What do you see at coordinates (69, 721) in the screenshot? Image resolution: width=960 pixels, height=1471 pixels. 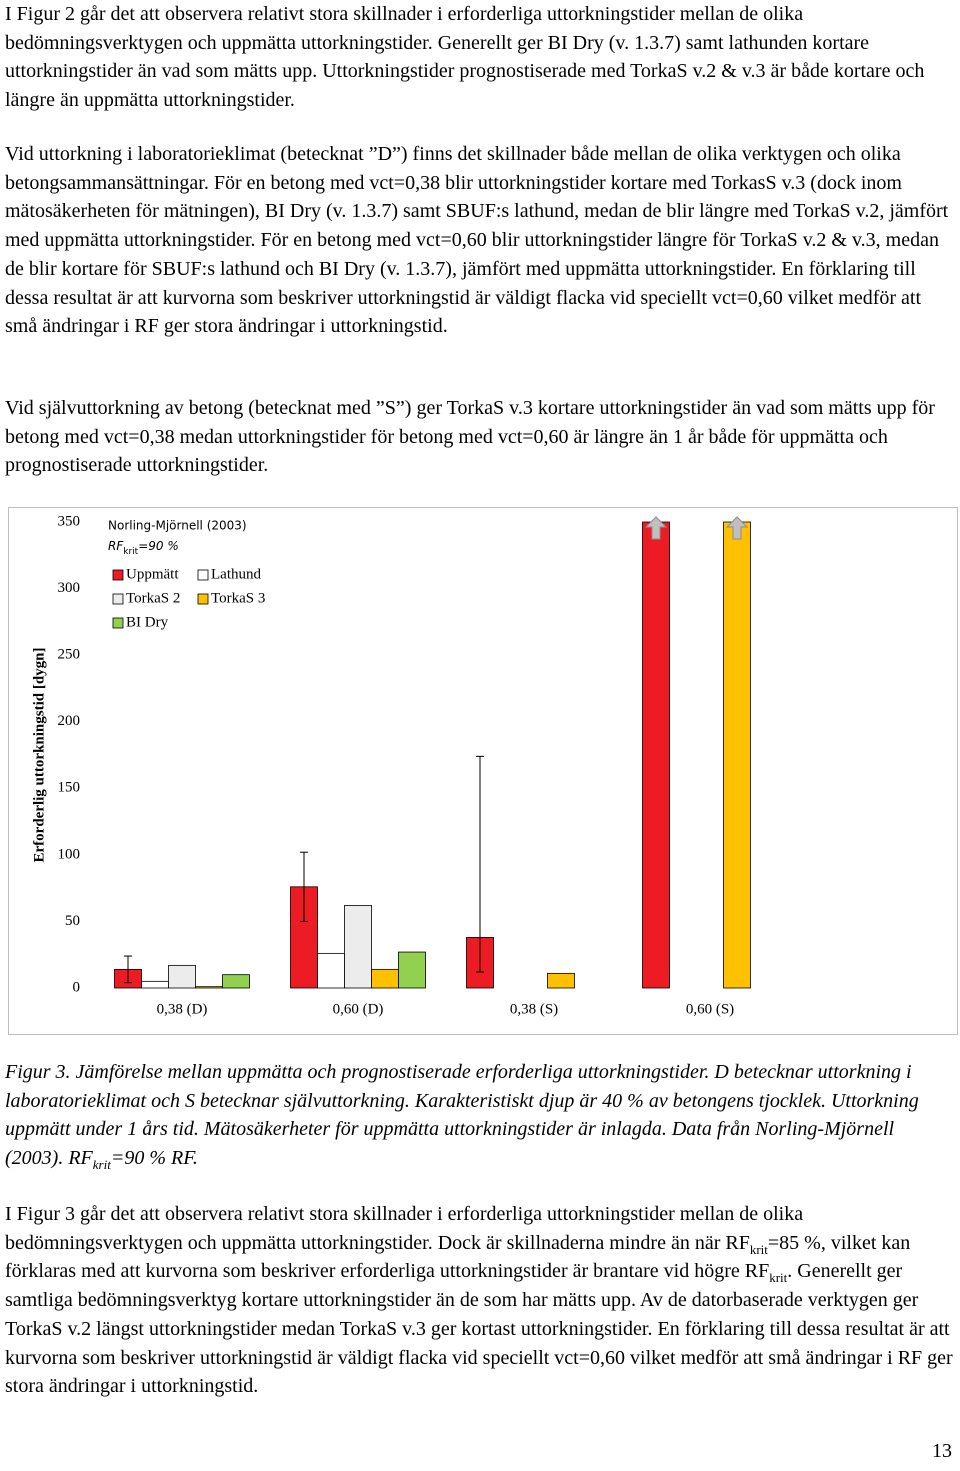 I see `y-tick-label: 200` at bounding box center [69, 721].